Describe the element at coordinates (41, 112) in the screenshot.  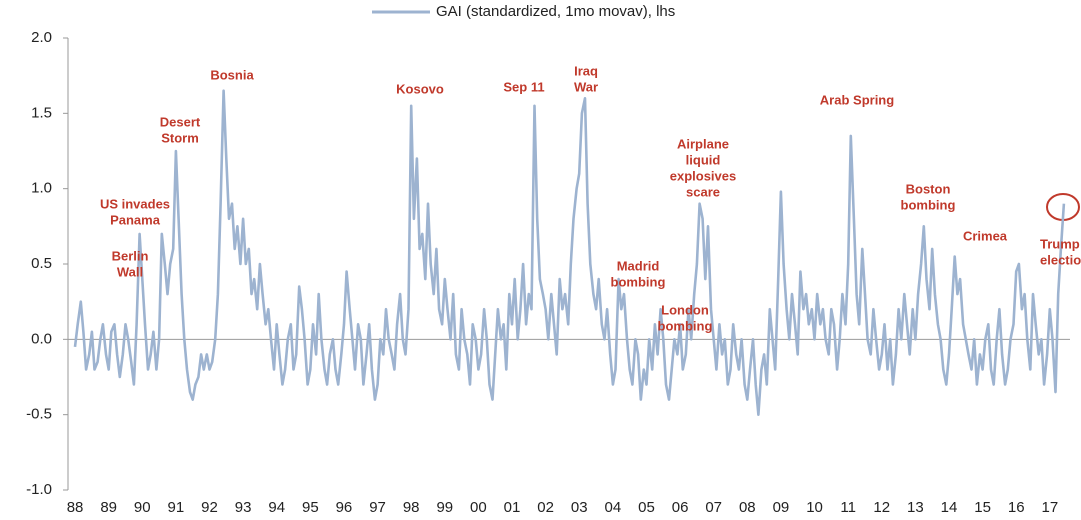
I see `y-tick-label: 1.5` at that location.